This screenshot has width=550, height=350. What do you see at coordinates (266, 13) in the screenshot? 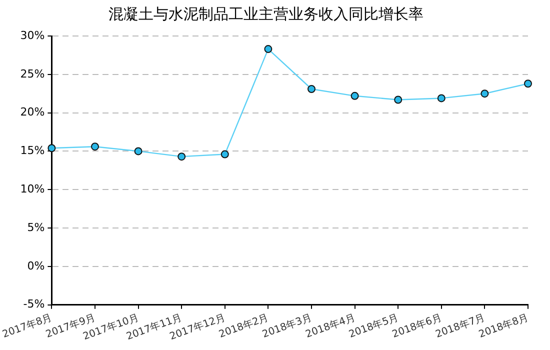
I see `chart-title: 混凝土与水泥制品工业主营业务收入同比增长率` at bounding box center [266, 13].